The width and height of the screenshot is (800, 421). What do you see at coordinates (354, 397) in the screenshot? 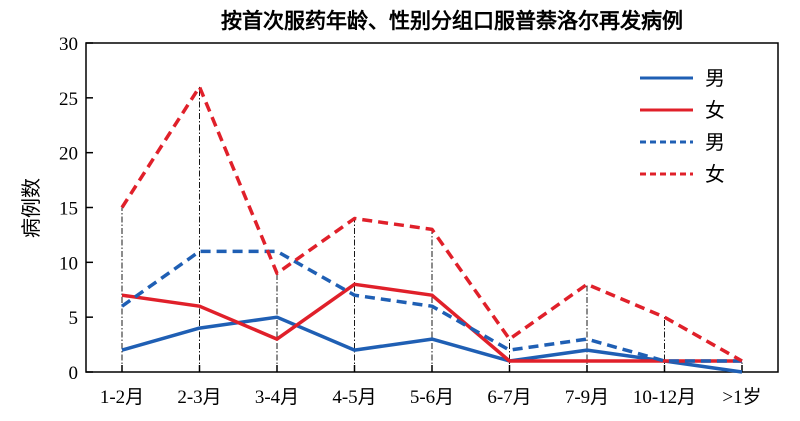
I see `x-tick-label: 4-5月` at bounding box center [354, 397].